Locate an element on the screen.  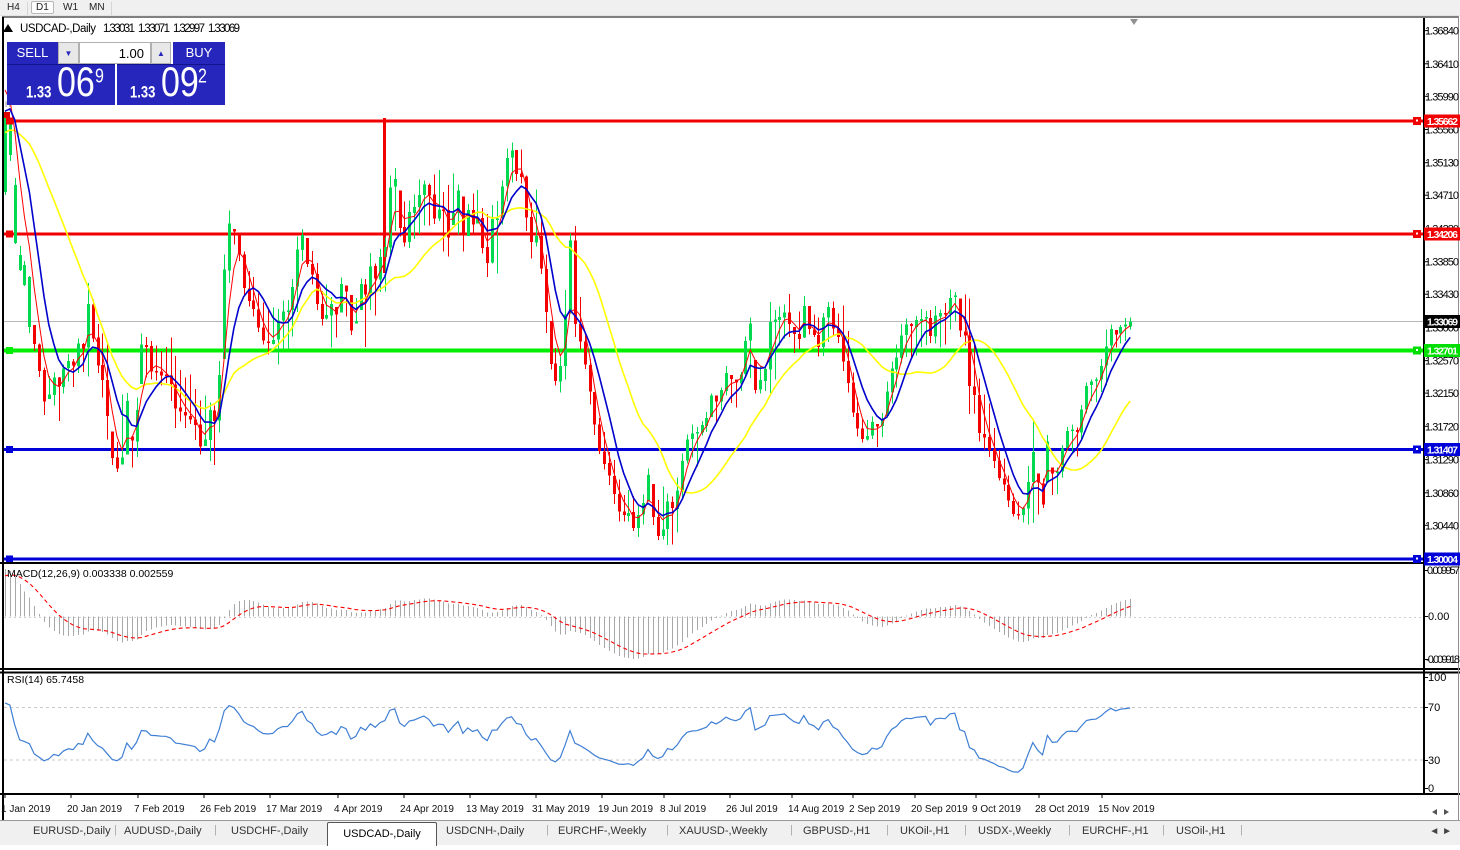
svg-text: 1.33430 is located at coordinates (1442, 295).